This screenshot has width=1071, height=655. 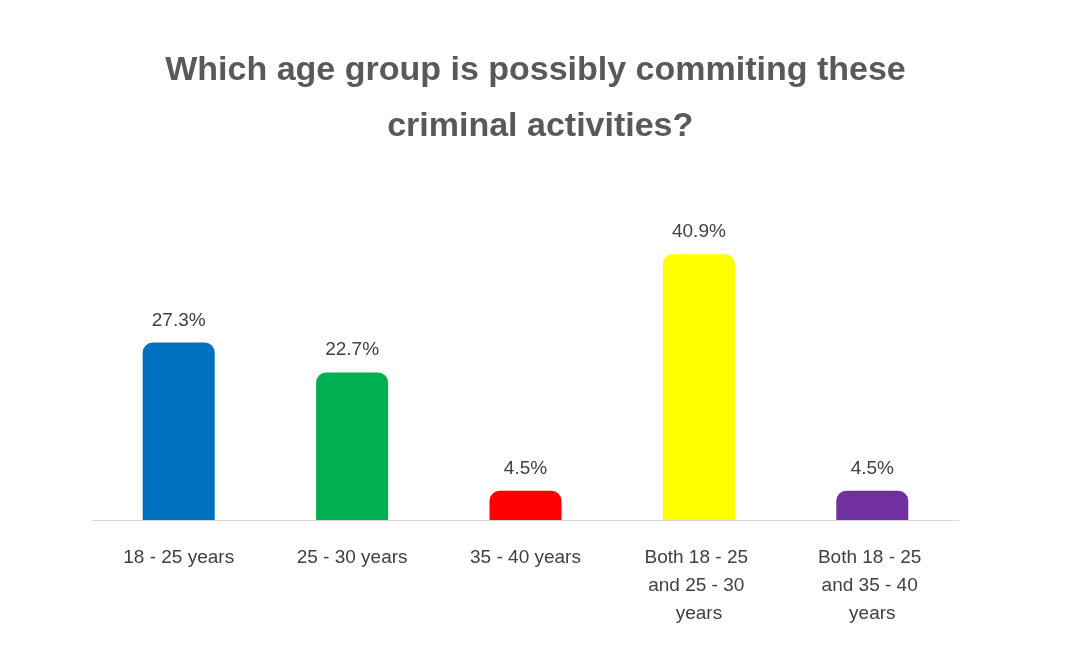 I want to click on x-tick-label: 35 - 40 years, so click(x=525, y=556).